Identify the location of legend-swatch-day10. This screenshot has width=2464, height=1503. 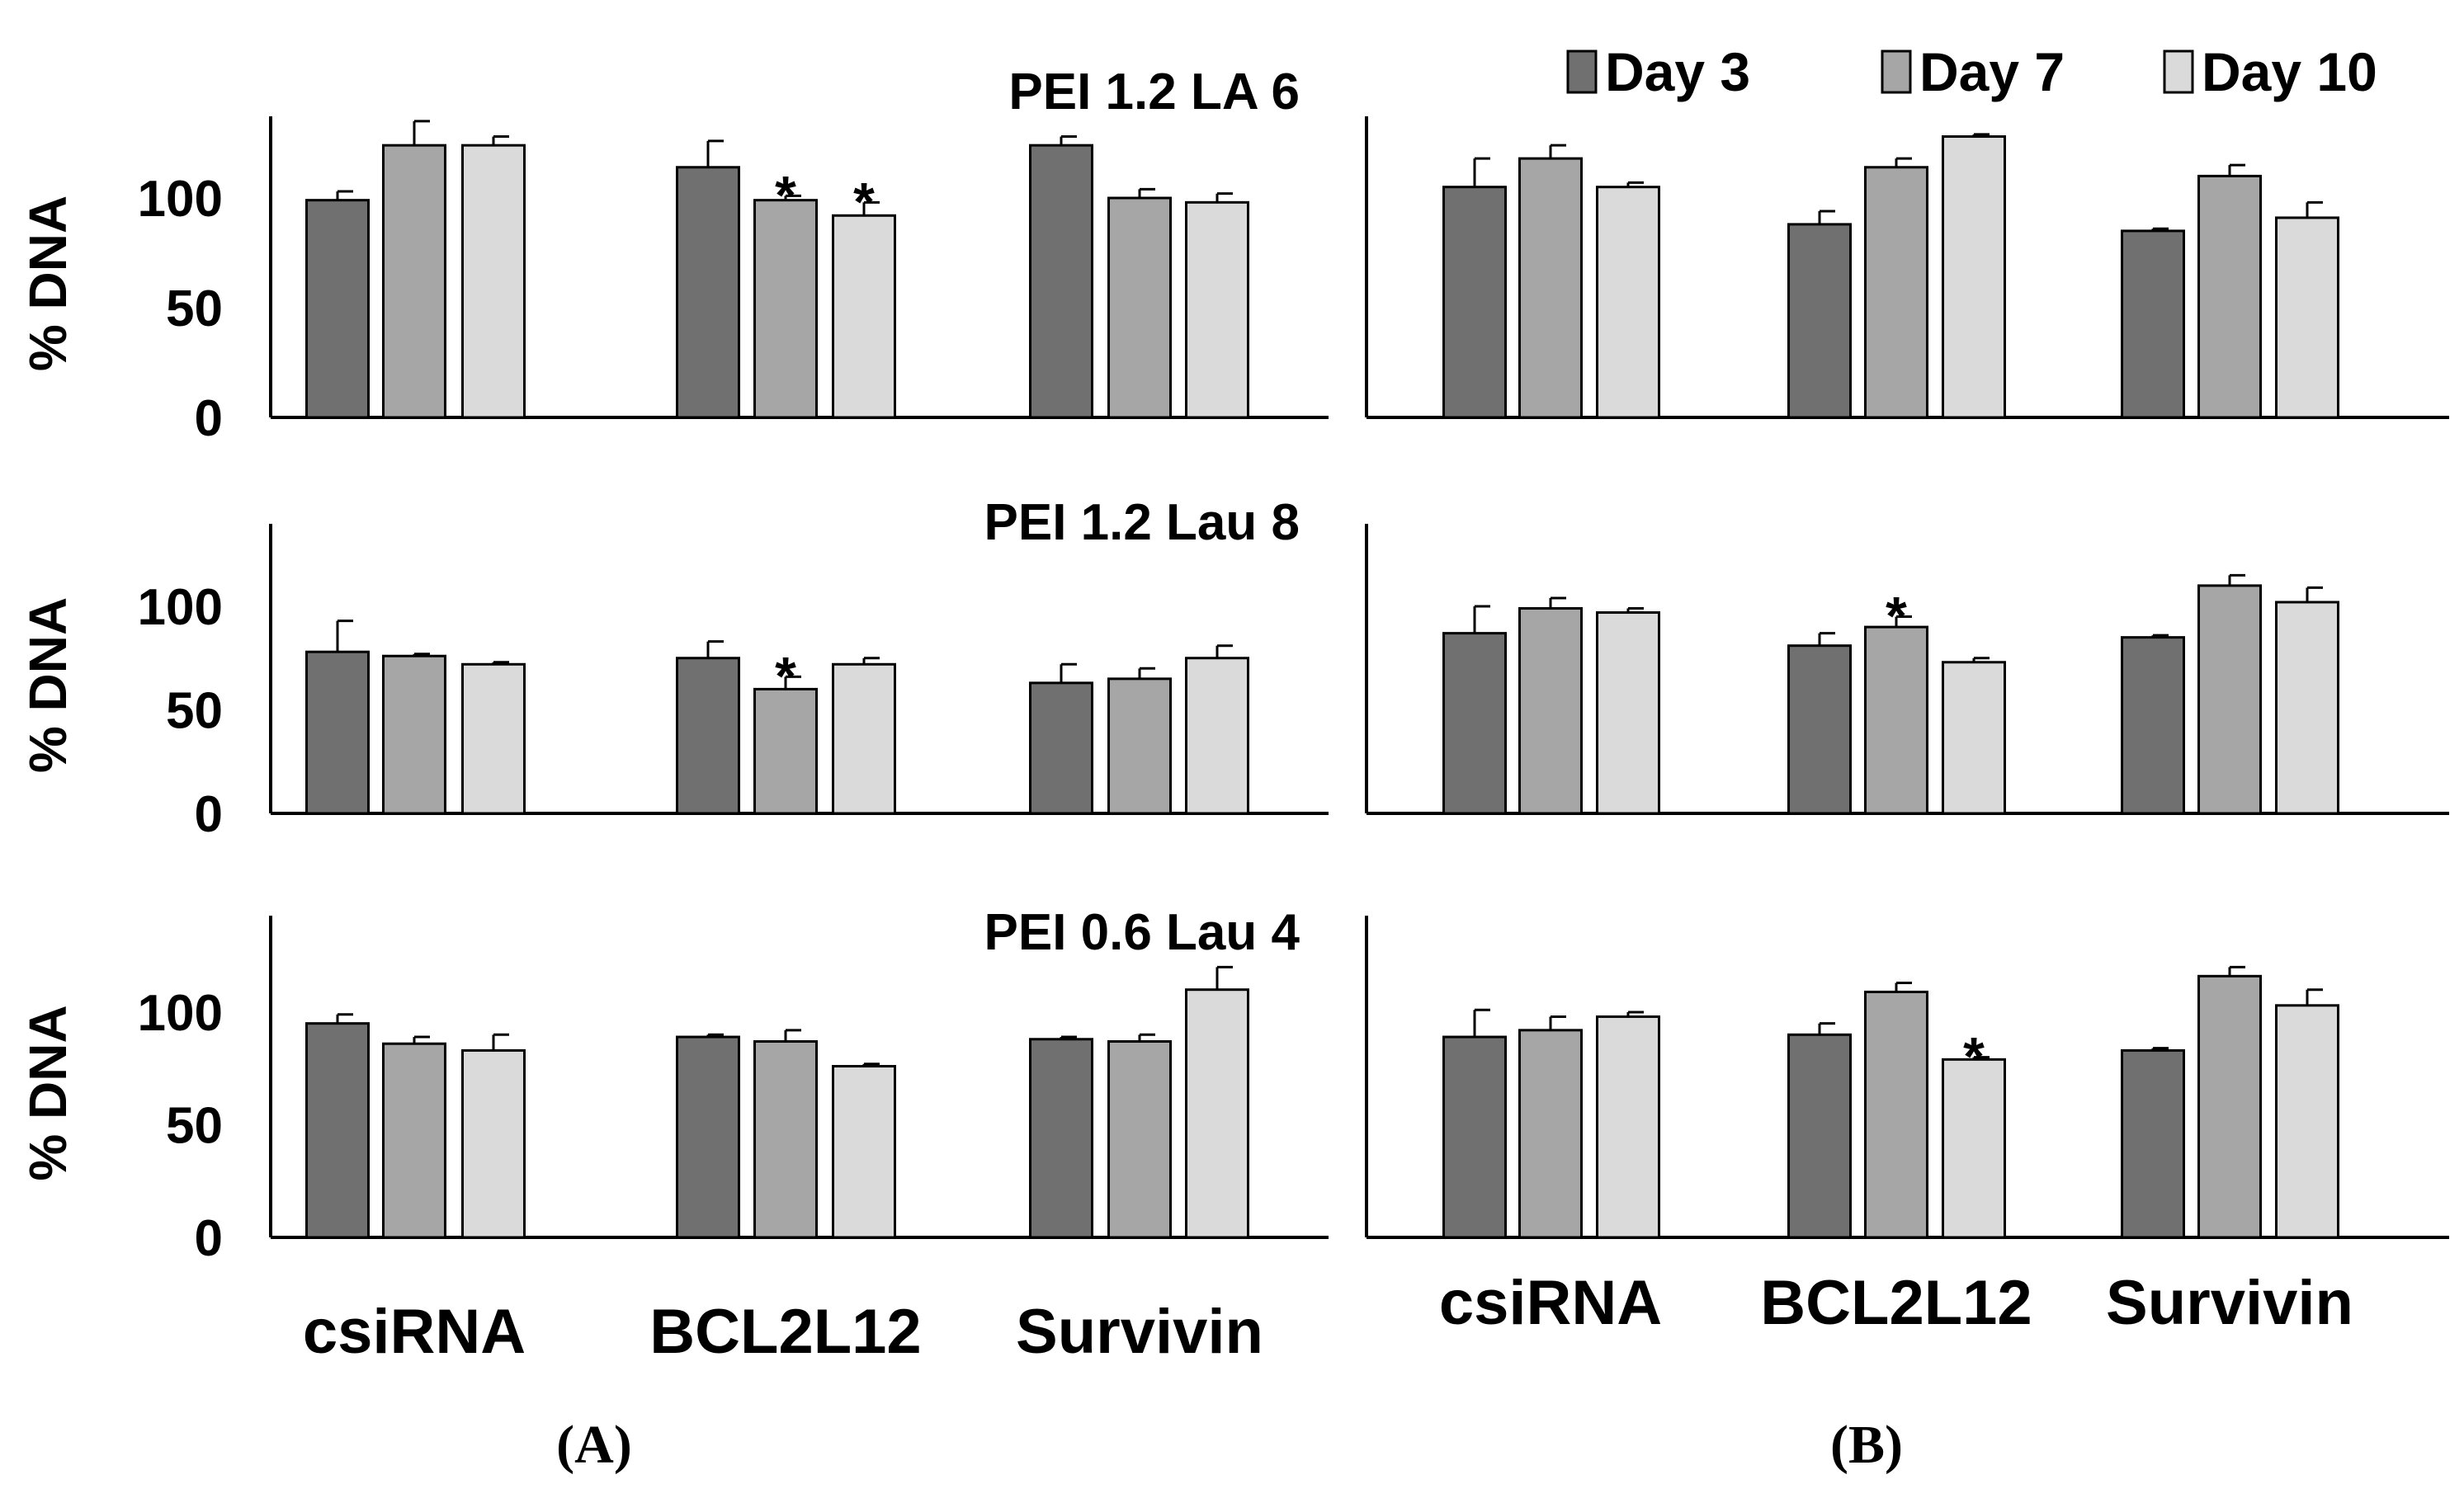
(2178, 71).